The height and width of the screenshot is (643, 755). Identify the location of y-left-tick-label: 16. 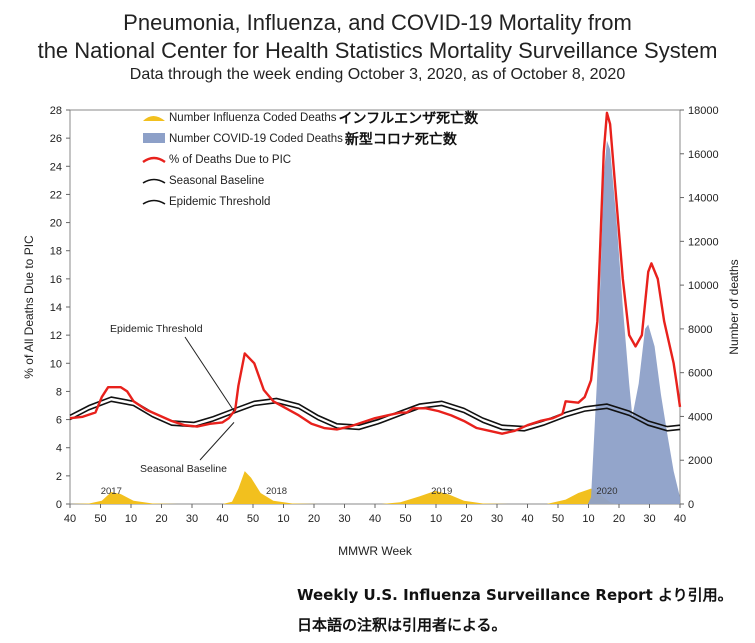
(56, 280).